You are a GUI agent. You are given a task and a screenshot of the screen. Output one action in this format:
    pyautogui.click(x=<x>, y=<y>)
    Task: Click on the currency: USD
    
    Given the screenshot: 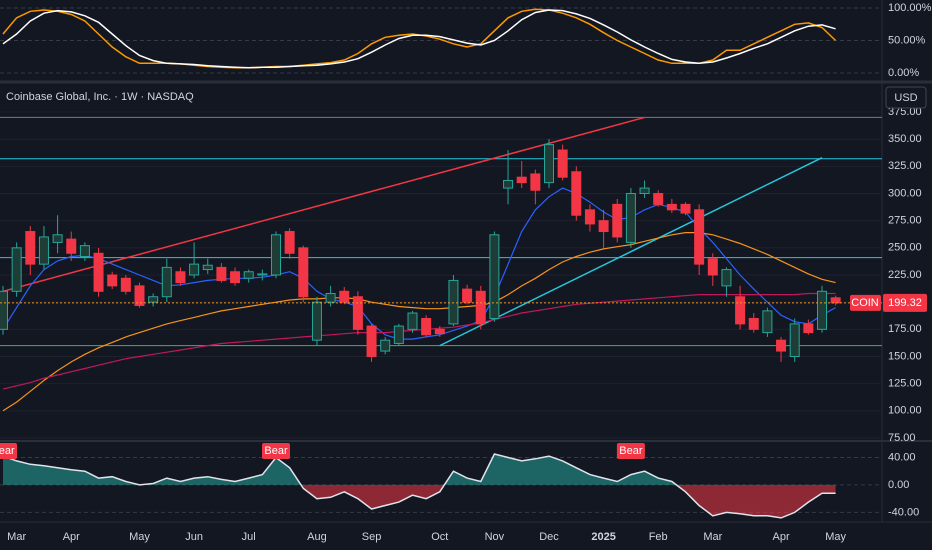 What is the action you would take?
    pyautogui.click(x=905, y=98)
    